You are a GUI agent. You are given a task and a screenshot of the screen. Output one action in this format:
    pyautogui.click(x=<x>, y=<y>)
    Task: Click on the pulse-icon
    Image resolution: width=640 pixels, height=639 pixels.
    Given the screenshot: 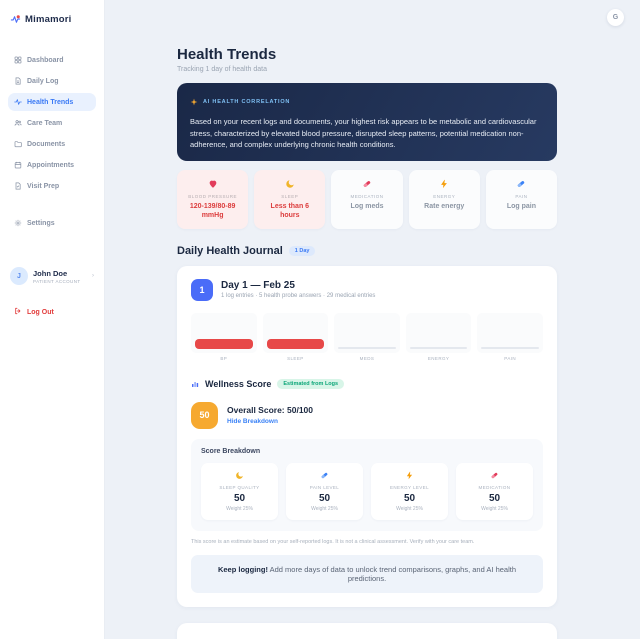 What is the action you would take?
    pyautogui.click(x=18, y=102)
    